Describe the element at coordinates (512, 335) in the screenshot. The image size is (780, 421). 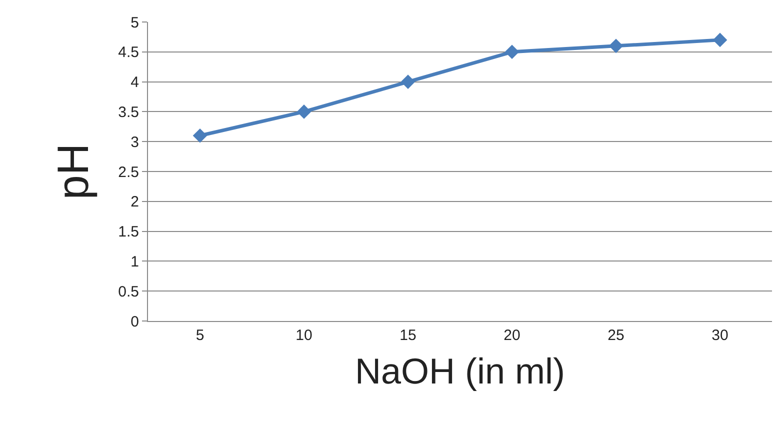
I see `x-tick-label: 20` at that location.